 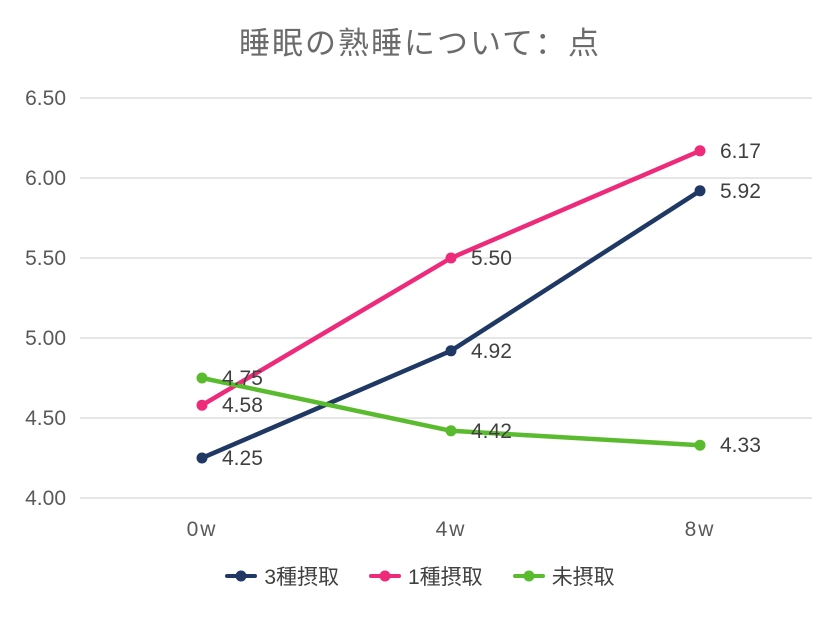 What do you see at coordinates (45, 258) in the screenshot?
I see `y-tick-label: 5.50` at bounding box center [45, 258].